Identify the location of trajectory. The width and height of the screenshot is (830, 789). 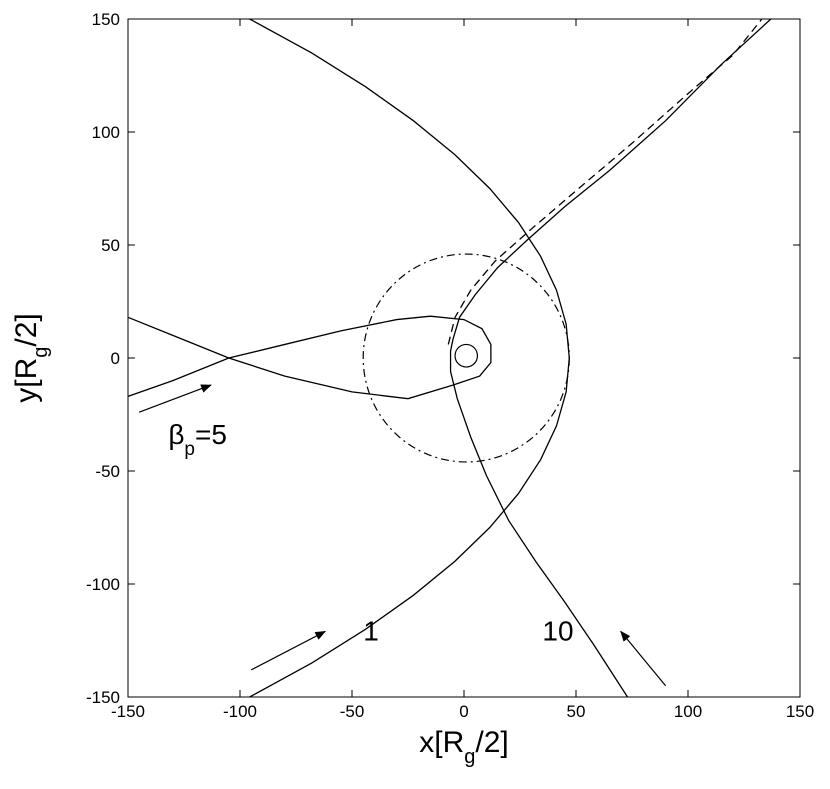
(309, 357).